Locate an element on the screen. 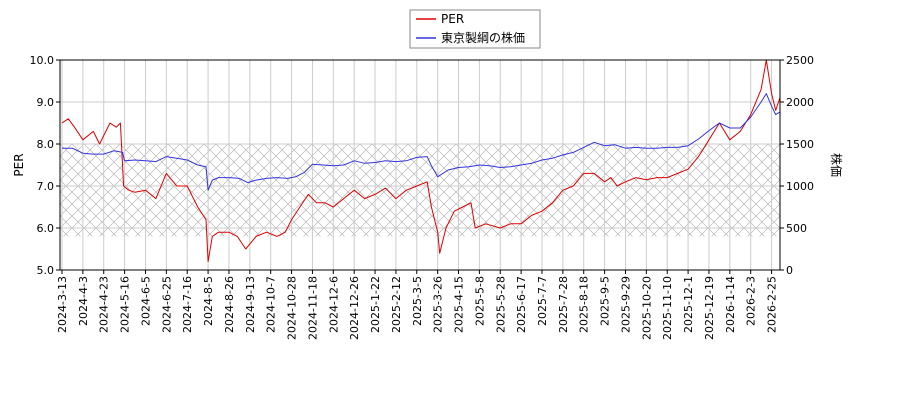 The height and width of the screenshot is (400, 900). x-tick-label: 2025-3-26 is located at coordinates (438, 304).